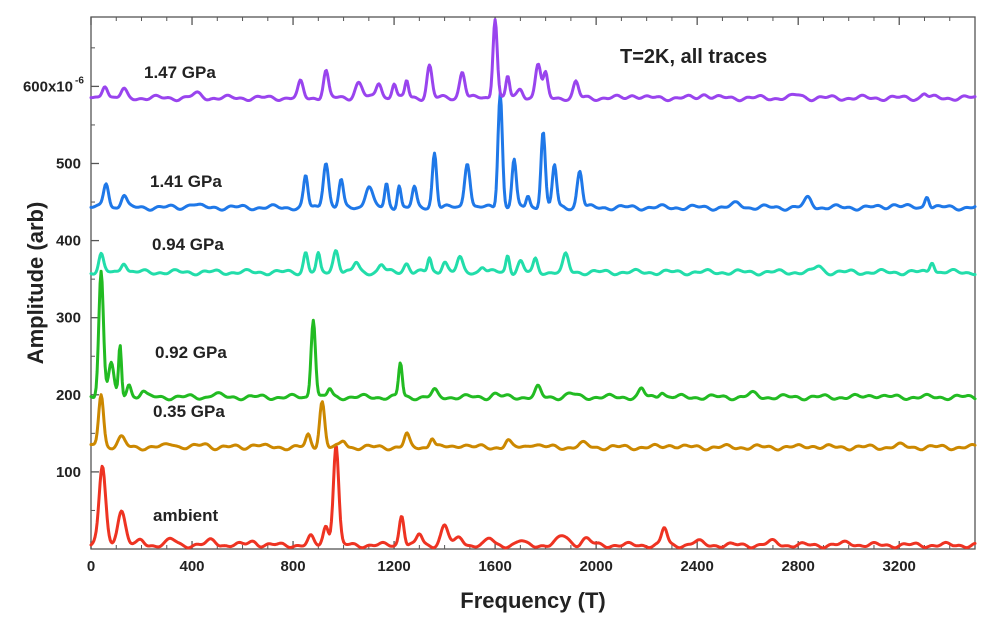 Image resolution: width=1000 pixels, height=630 pixels. I want to click on x-axis-title: Frequency (T), so click(532, 600).